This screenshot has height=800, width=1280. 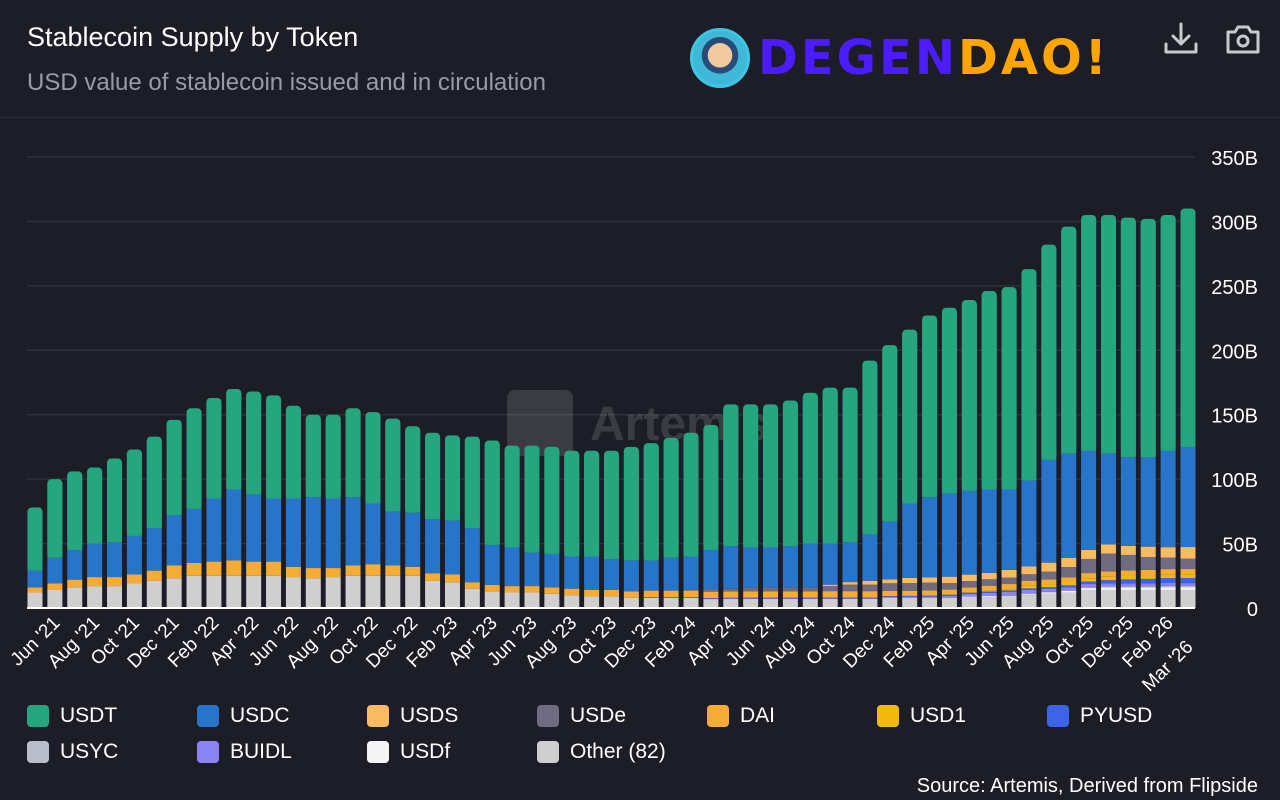 What do you see at coordinates (1009, 595) in the screenshot?
I see `bar-segment-usyc` at bounding box center [1009, 595].